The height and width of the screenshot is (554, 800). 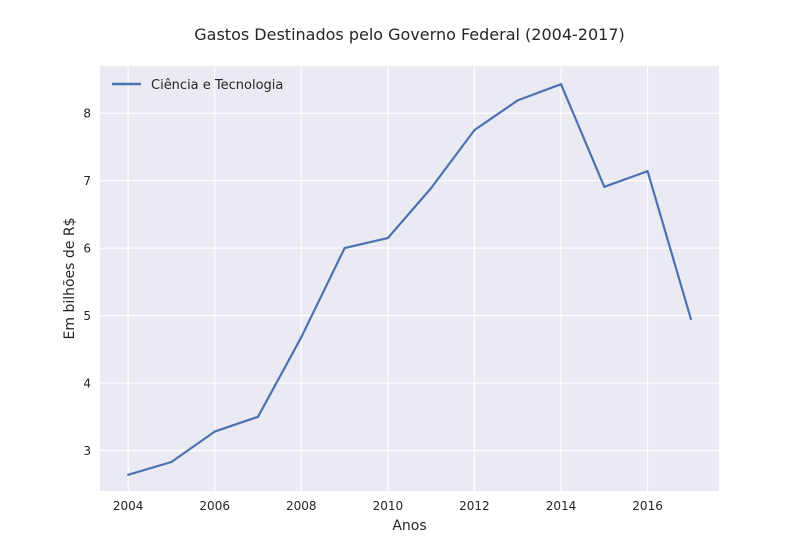 I want to click on x-tick-label: 2014, so click(x=561, y=506).